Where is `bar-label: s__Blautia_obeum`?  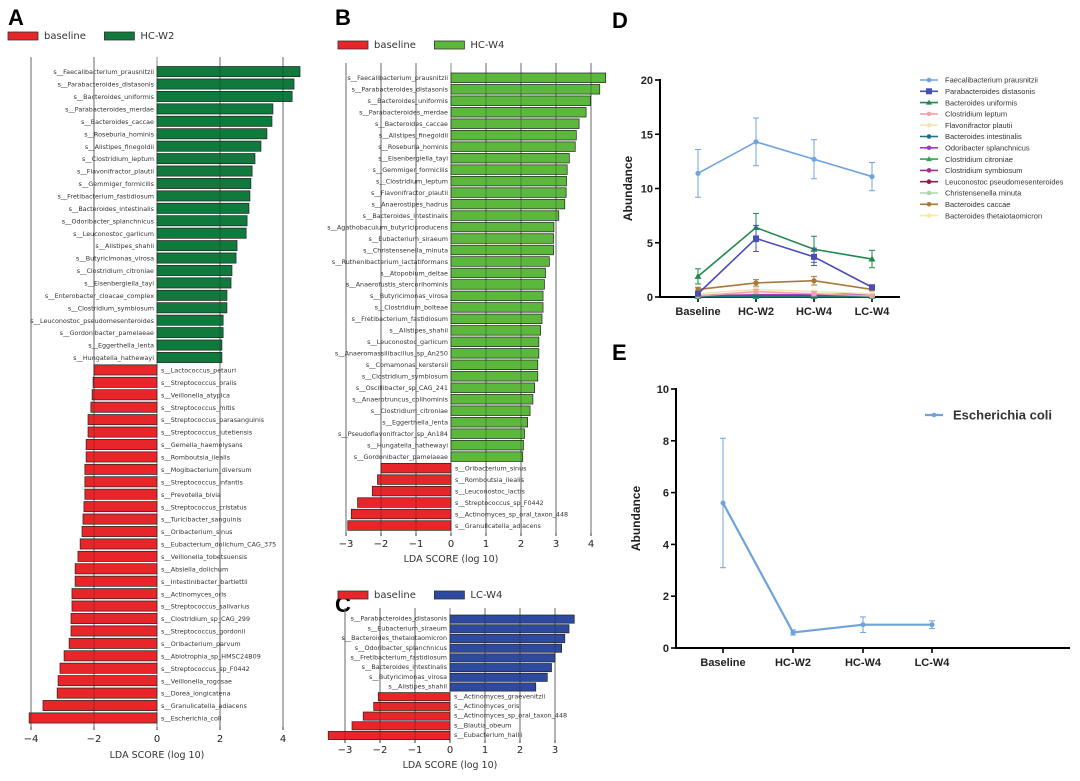
bar-label: s__Blautia_obeum is located at coordinates (482, 725).